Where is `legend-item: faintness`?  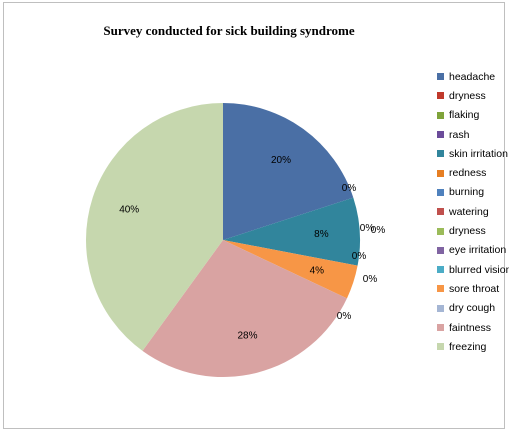 legend-item: faintness is located at coordinates (473, 327).